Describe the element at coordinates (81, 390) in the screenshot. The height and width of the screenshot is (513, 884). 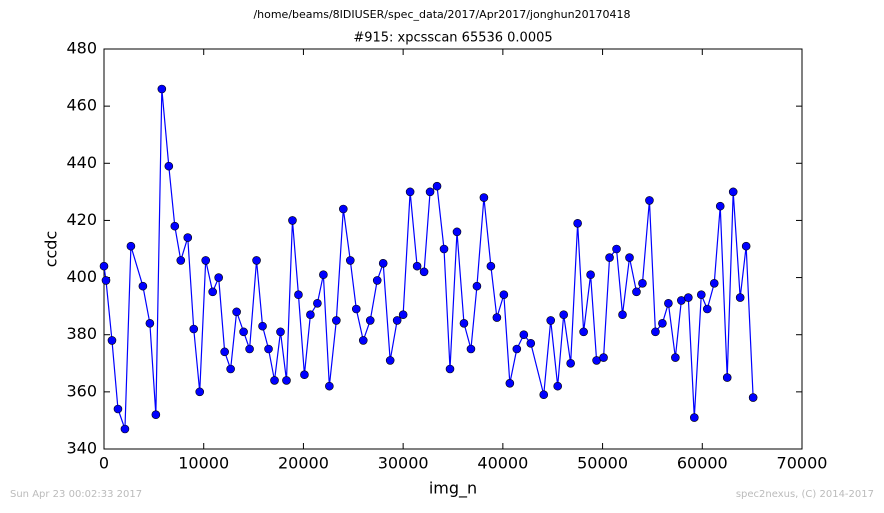
I see `y-tick-label: 360` at that location.